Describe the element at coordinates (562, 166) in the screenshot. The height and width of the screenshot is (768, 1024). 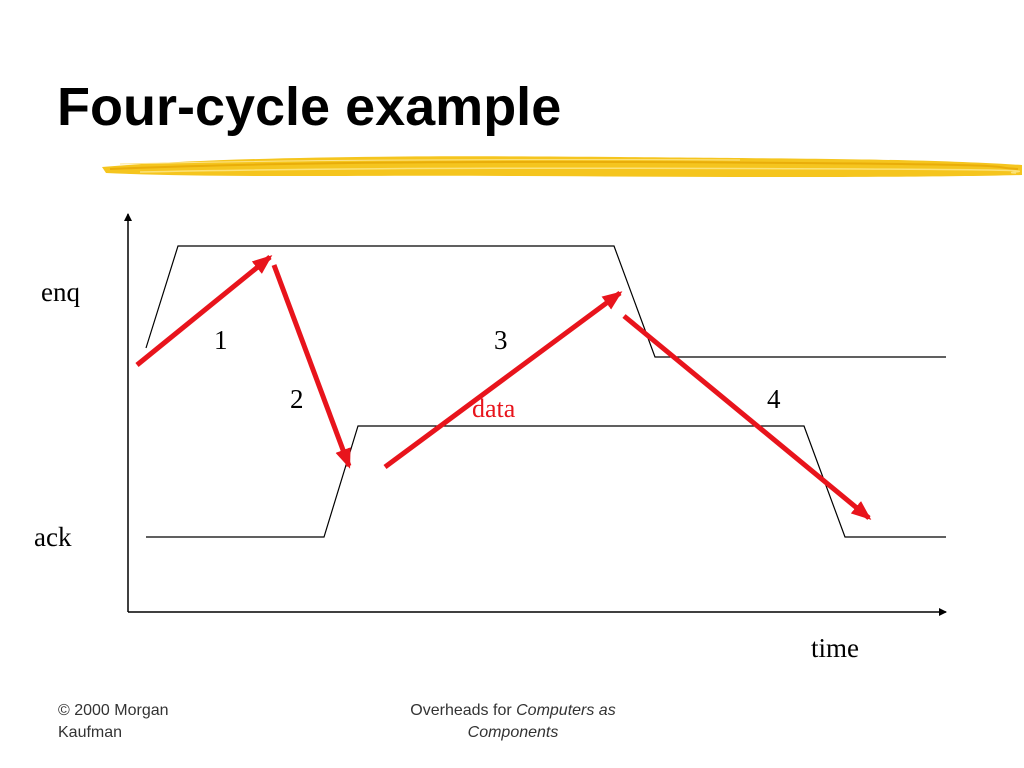
I see `title-highlight-stroke` at that location.